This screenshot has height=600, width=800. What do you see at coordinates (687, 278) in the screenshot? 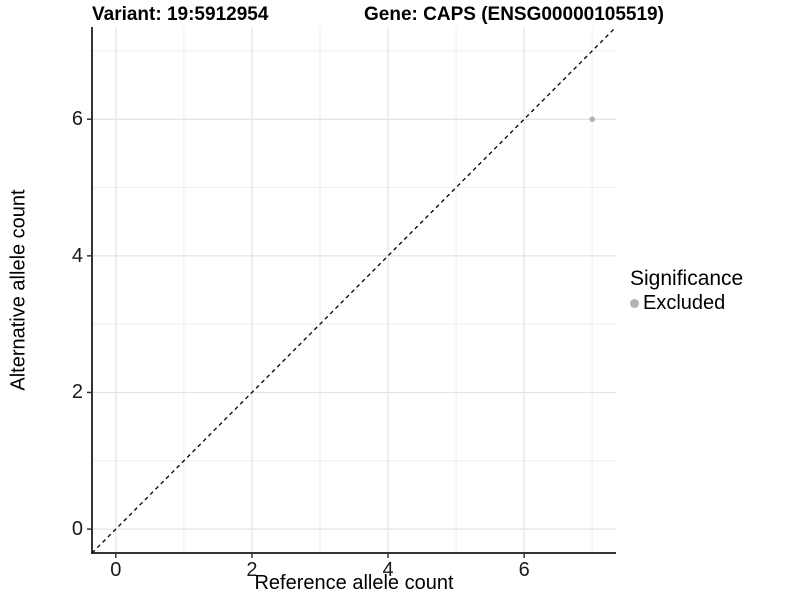
I see `legend-title: Significance` at bounding box center [687, 278].